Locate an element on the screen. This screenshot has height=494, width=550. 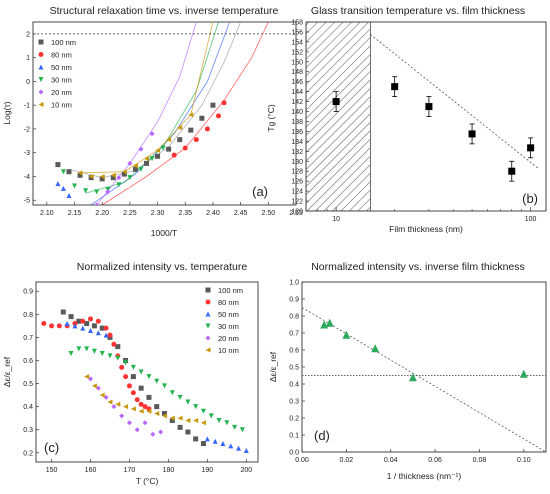
panel-d-xtick-label: 0.02 is located at coordinates (347, 460).